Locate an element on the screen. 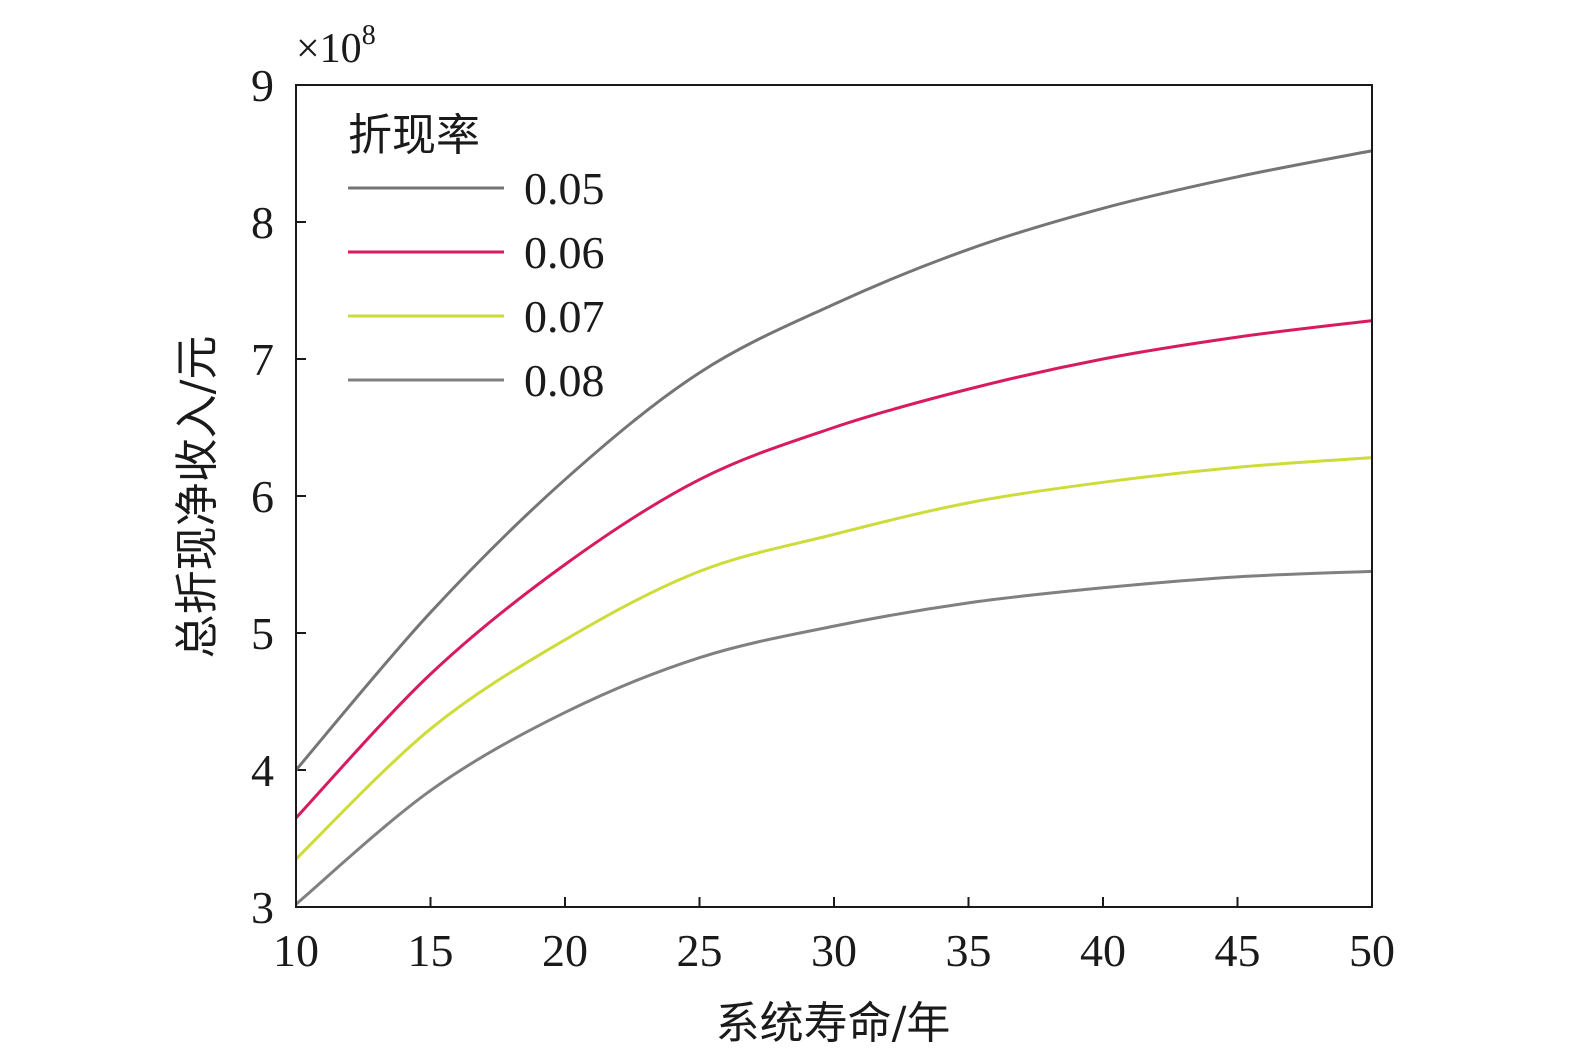 The width and height of the screenshot is (1575, 1063). x-tick-label: 25 is located at coordinates (700, 950).